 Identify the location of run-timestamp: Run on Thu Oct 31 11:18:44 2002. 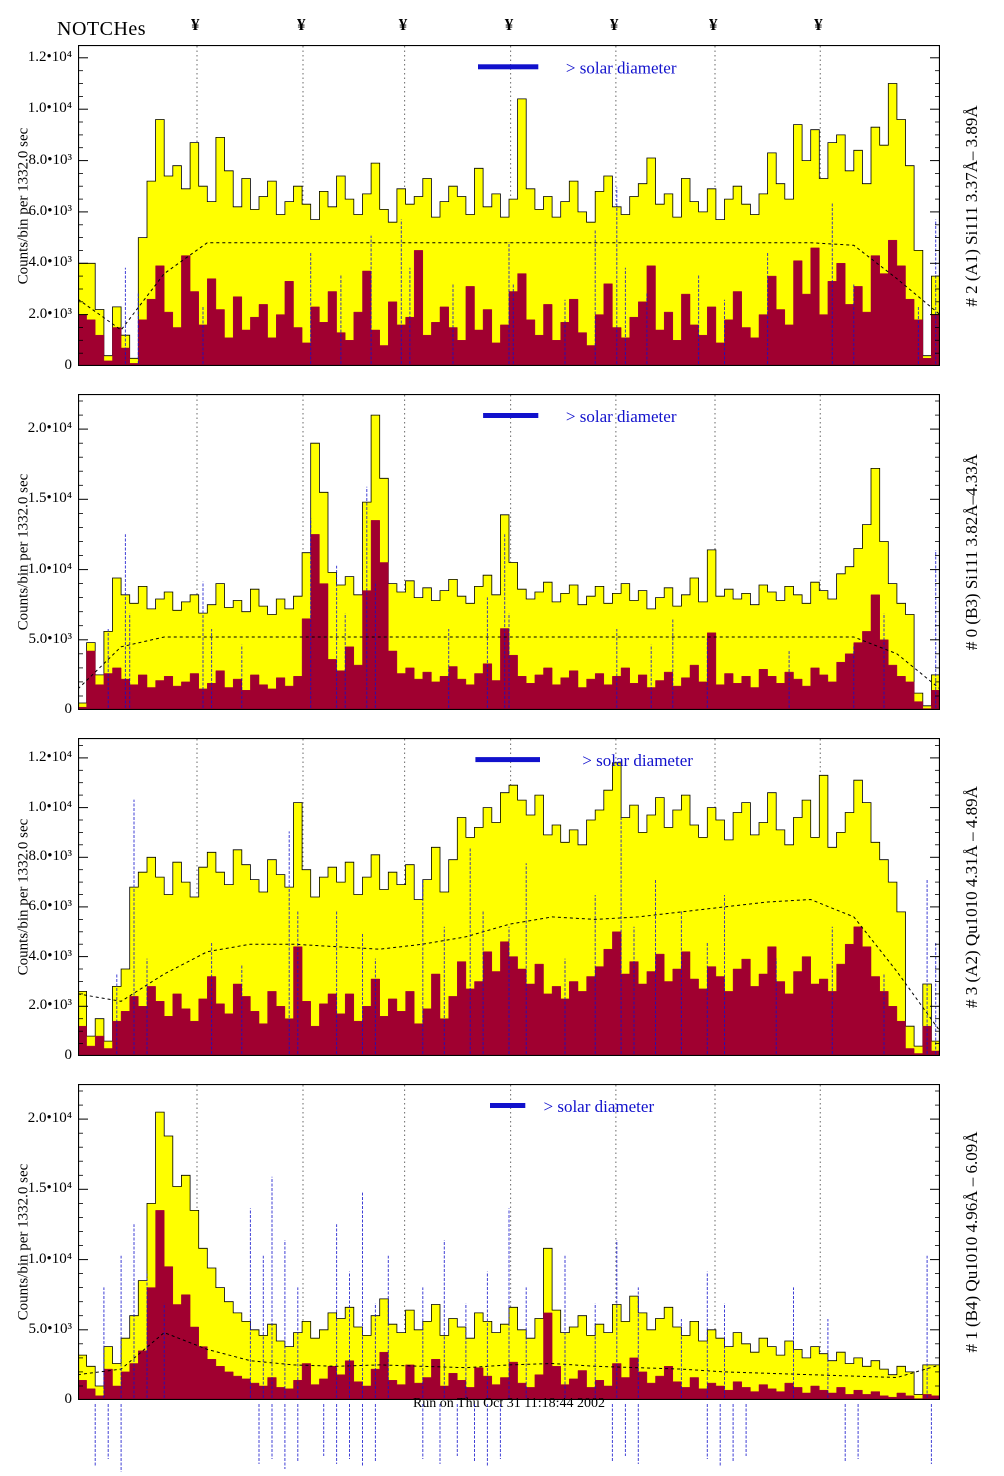
(509, 1403).